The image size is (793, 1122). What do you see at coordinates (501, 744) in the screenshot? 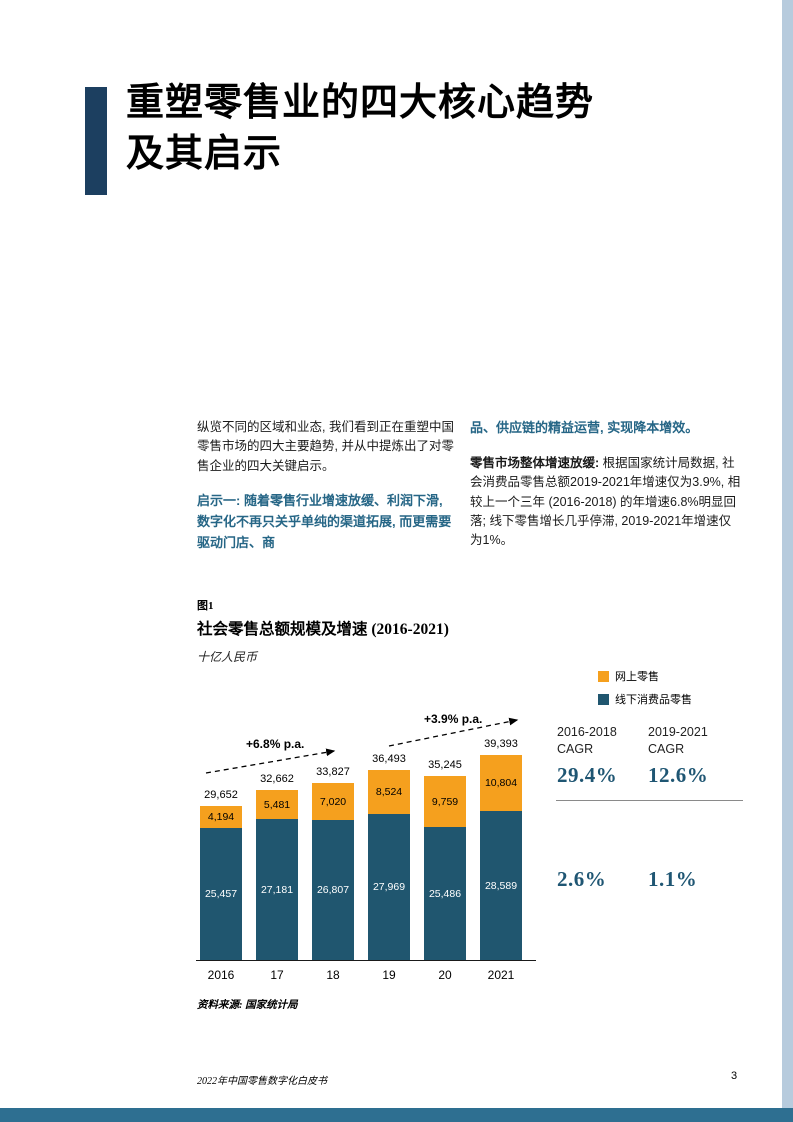
I see `bar-total-label: 39,393` at bounding box center [501, 744].